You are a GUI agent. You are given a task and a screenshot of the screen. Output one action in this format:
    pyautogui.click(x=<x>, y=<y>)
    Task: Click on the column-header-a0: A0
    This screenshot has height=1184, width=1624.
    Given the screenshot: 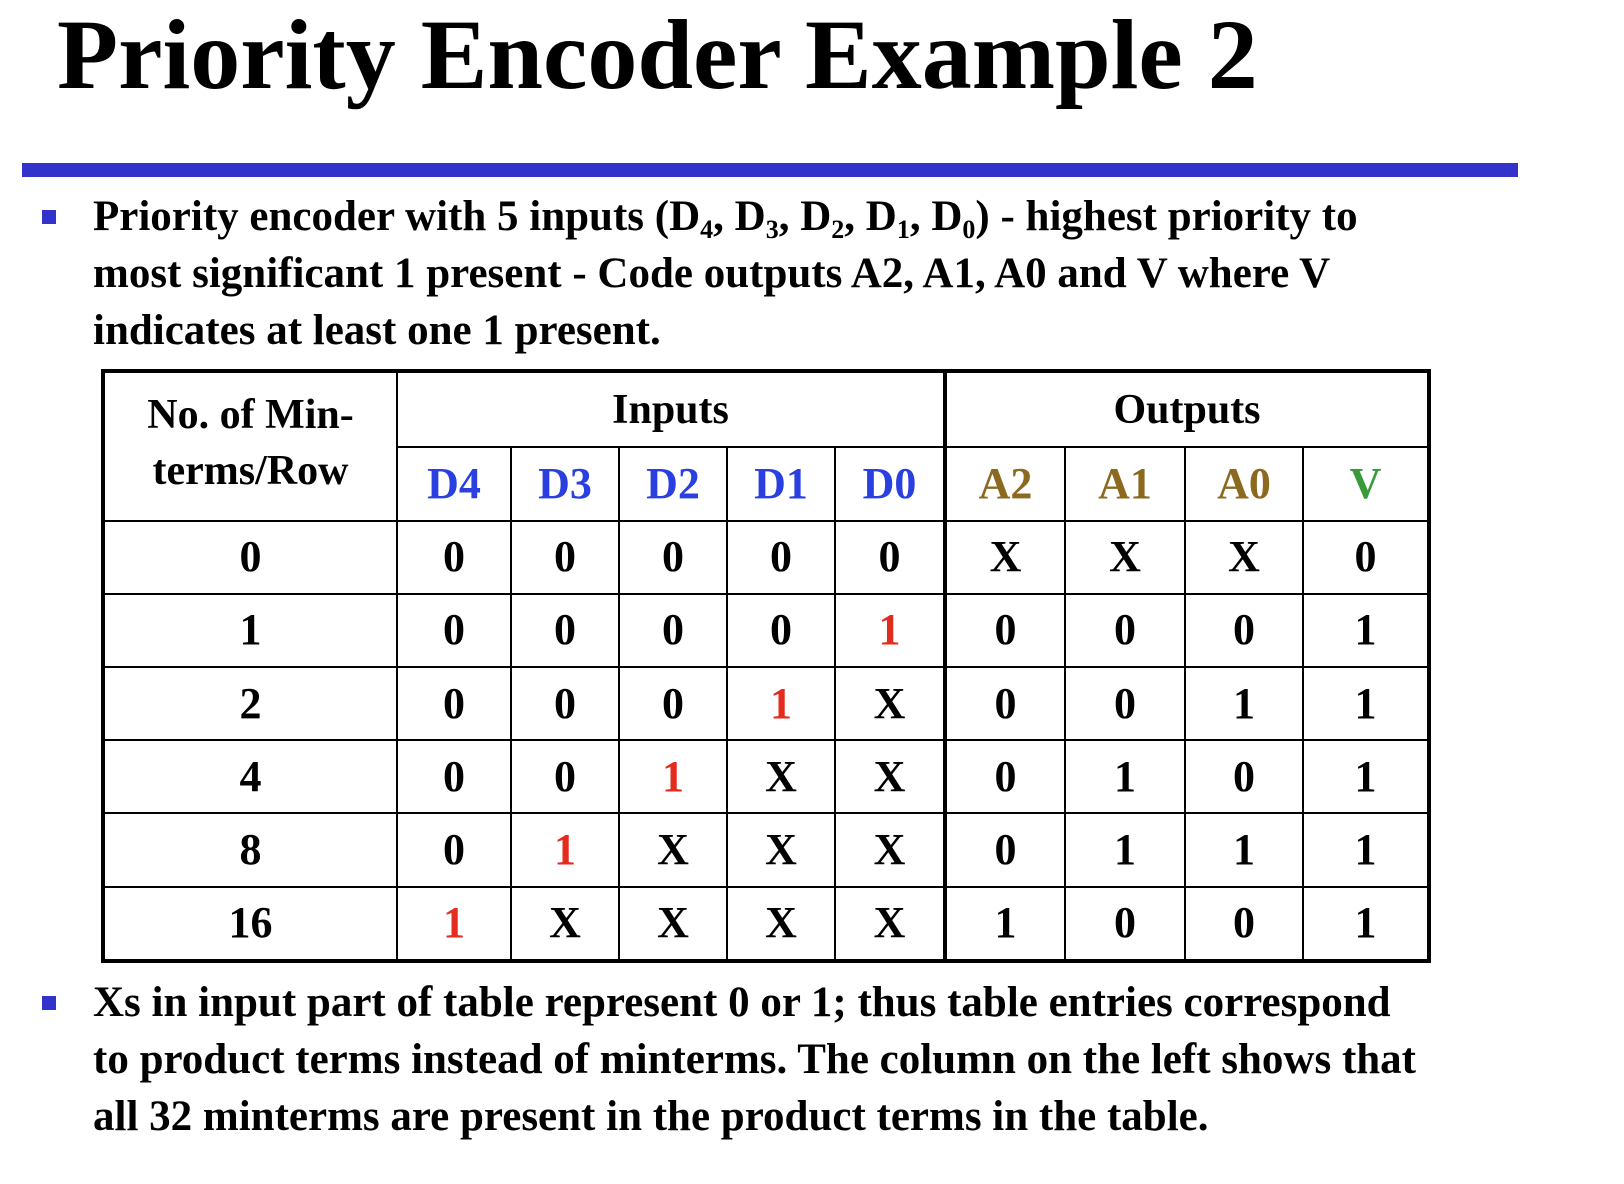 What is the action you would take?
    pyautogui.click(x=1244, y=484)
    